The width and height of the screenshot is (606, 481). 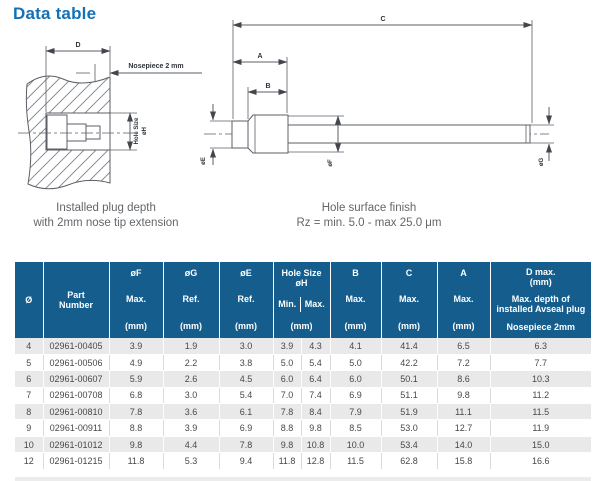 What do you see at coordinates (540, 396) in the screenshot?
I see `table-cell: 11.2` at bounding box center [540, 396].